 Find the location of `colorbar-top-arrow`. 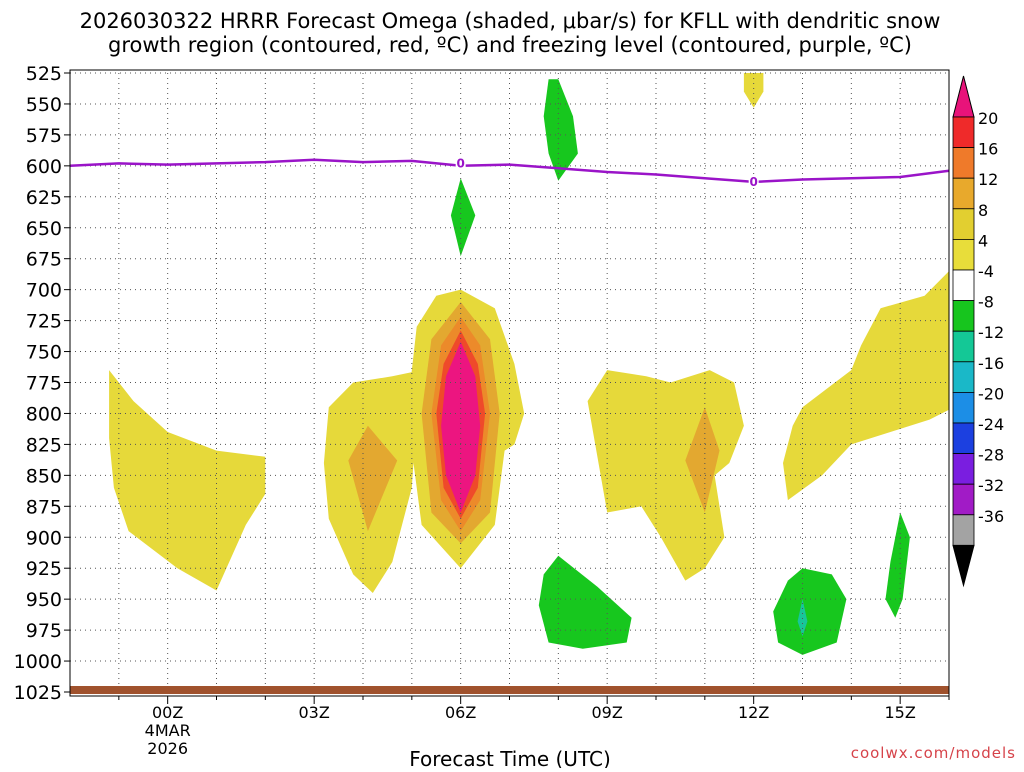

colorbar-top-arrow is located at coordinates (963, 96).